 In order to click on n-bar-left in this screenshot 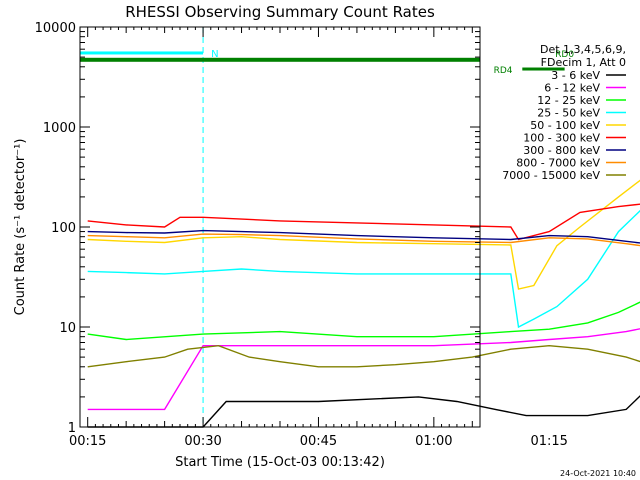, I will do `click(142, 53)`.